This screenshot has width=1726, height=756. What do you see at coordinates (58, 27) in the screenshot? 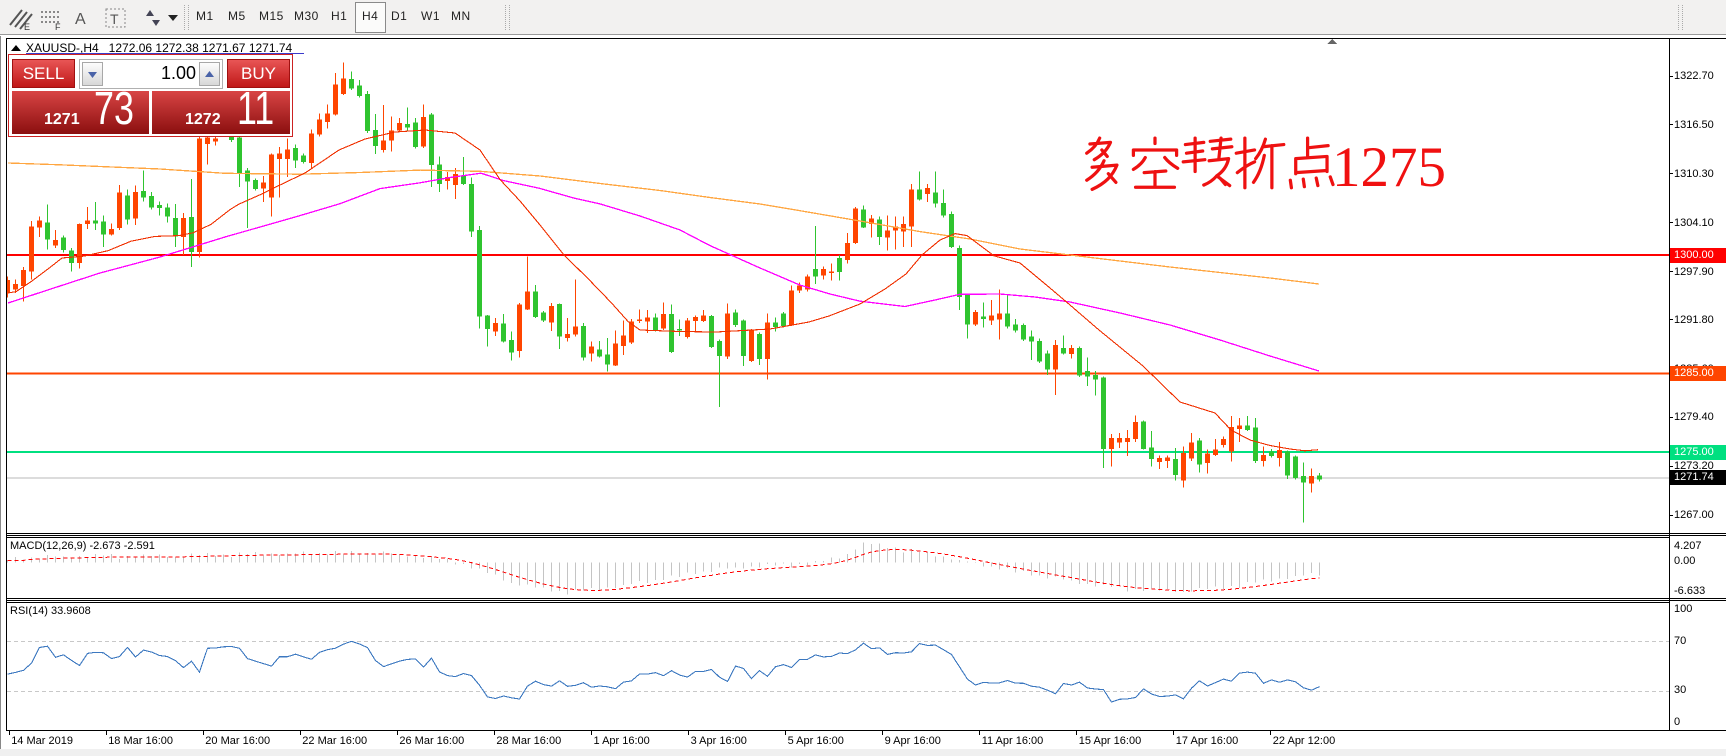
I see `svg-text: F` at bounding box center [58, 27].